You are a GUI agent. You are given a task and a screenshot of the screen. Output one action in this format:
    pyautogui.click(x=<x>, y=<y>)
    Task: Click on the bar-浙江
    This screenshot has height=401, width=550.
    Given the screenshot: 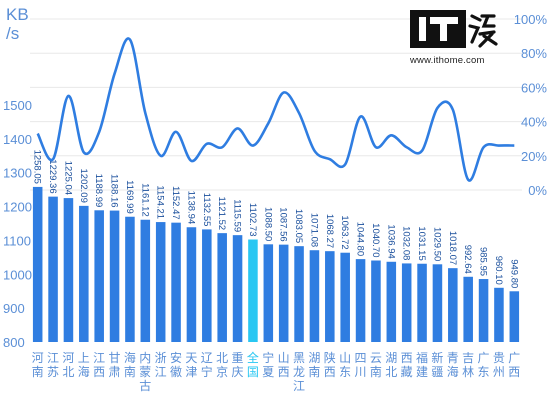 What is the action you would take?
    pyautogui.click(x=160, y=282)
    